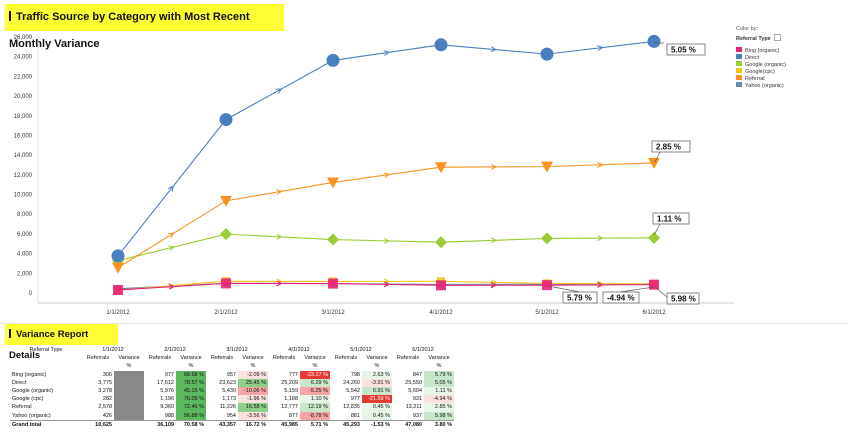  I want to click on referral-type-cell: Bing (organic), so click(29, 374).